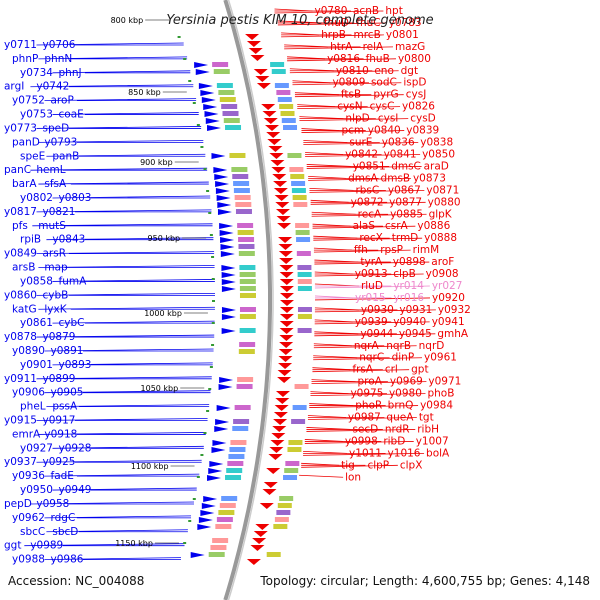 Image resolution: width=600 pixels, height=600 pixels. I want to click on gene-label: pcm, so click(352, 131).